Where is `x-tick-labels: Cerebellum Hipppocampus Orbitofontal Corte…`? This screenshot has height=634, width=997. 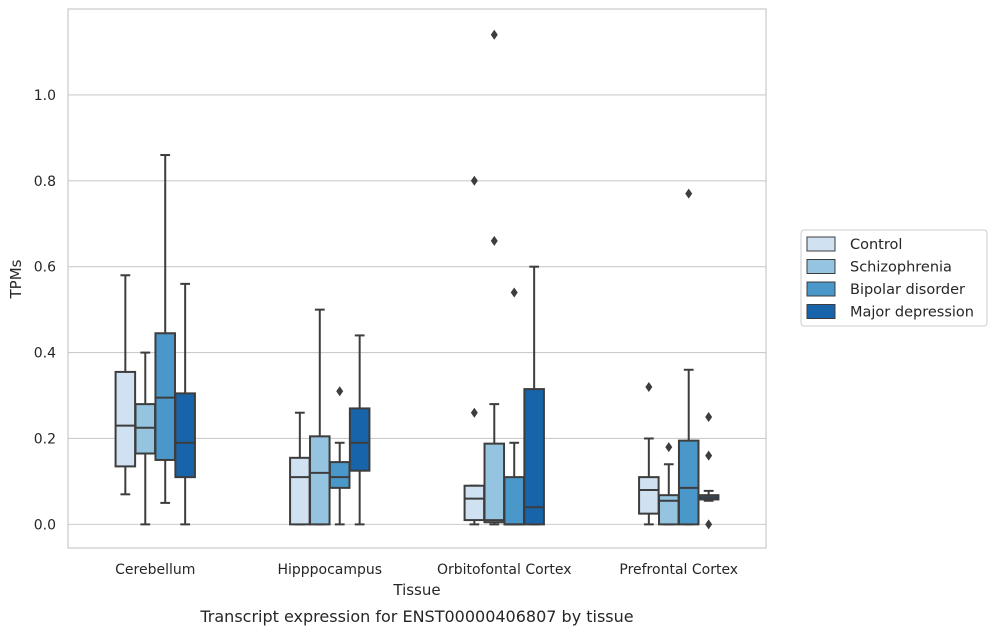 x-tick-labels: Cerebellum Hipppocampus Orbitofontal Corte… is located at coordinates (426, 570).